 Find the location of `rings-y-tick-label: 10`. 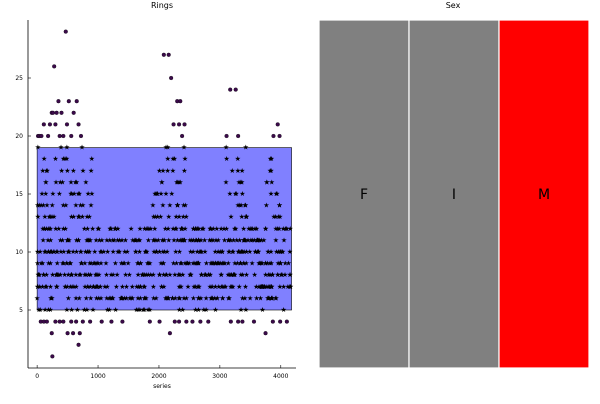

rings-y-tick-label: 10 is located at coordinates (19, 252).